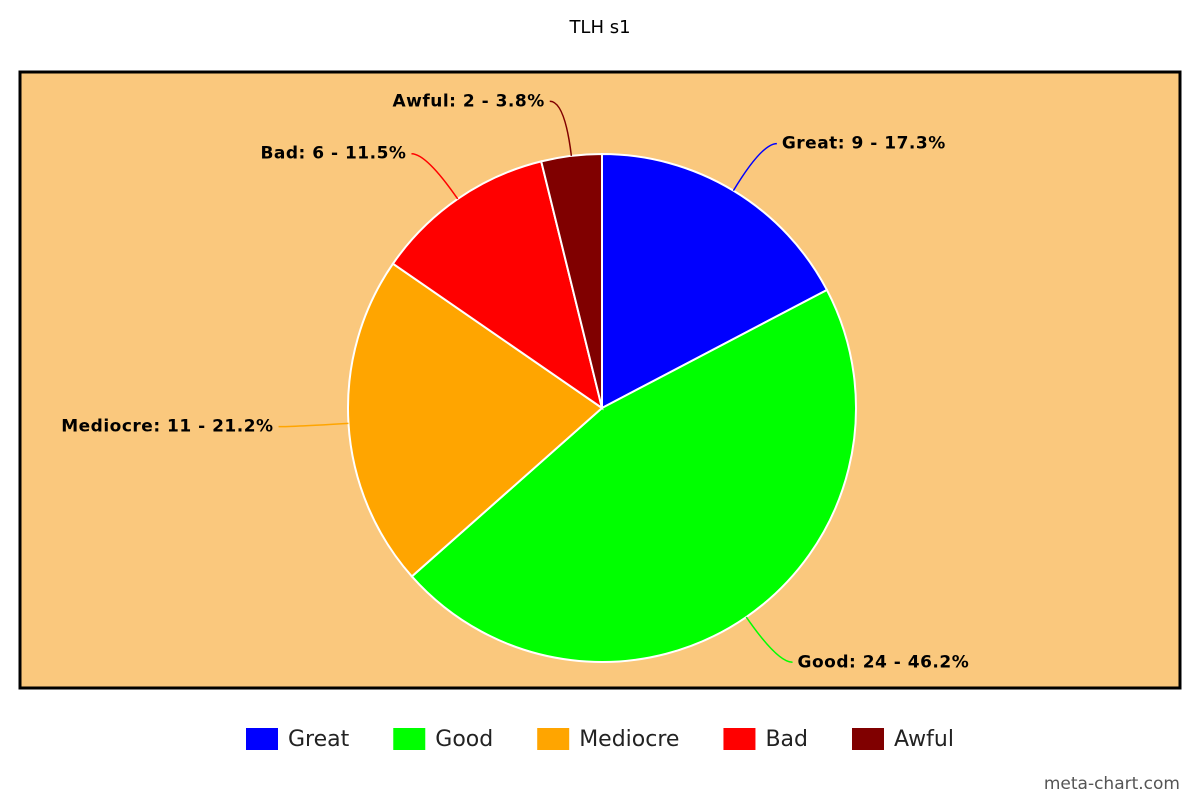 Image resolution: width=1200 pixels, height=800 pixels. I want to click on legend-label: Mediocre, so click(629, 739).